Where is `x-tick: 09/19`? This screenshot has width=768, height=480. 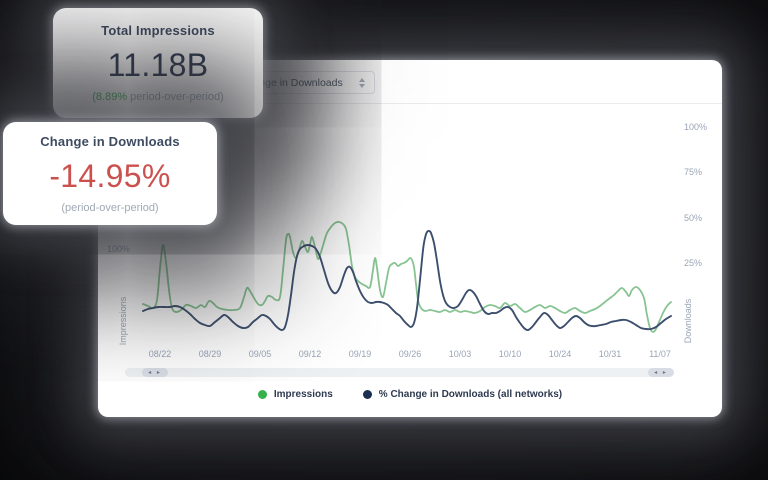
x-tick: 09/19 is located at coordinates (360, 354).